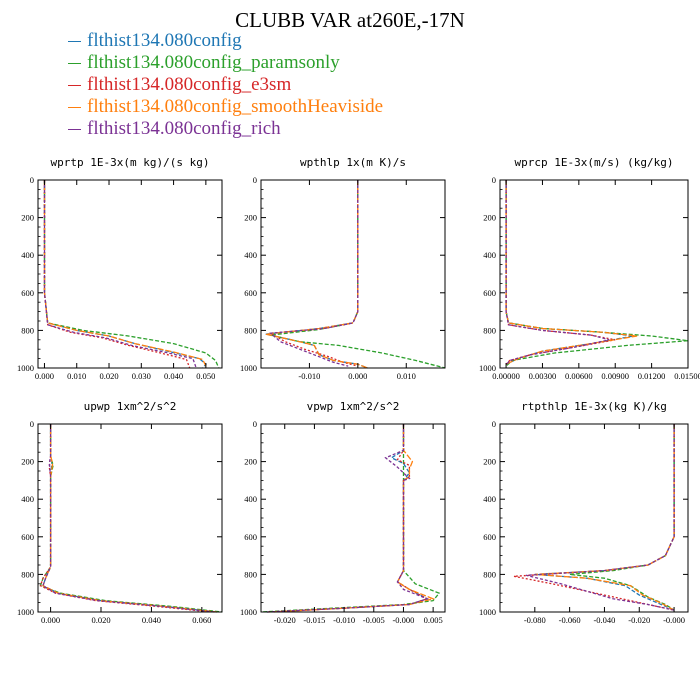  I want to click on panel-title: wpthlp 1x(m K)/s, so click(353, 162).